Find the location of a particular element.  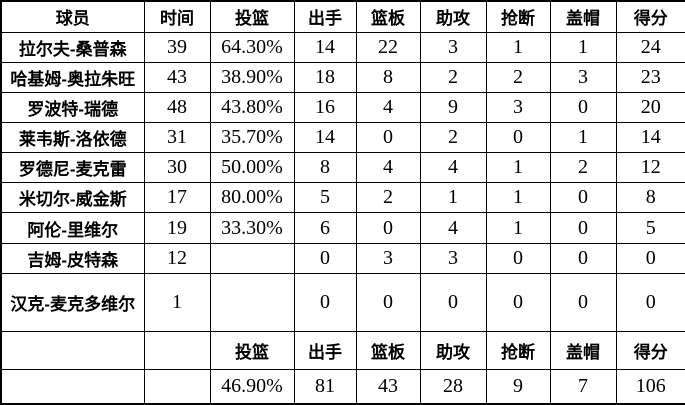

totals-cell-blocks: 7 is located at coordinates (583, 387).